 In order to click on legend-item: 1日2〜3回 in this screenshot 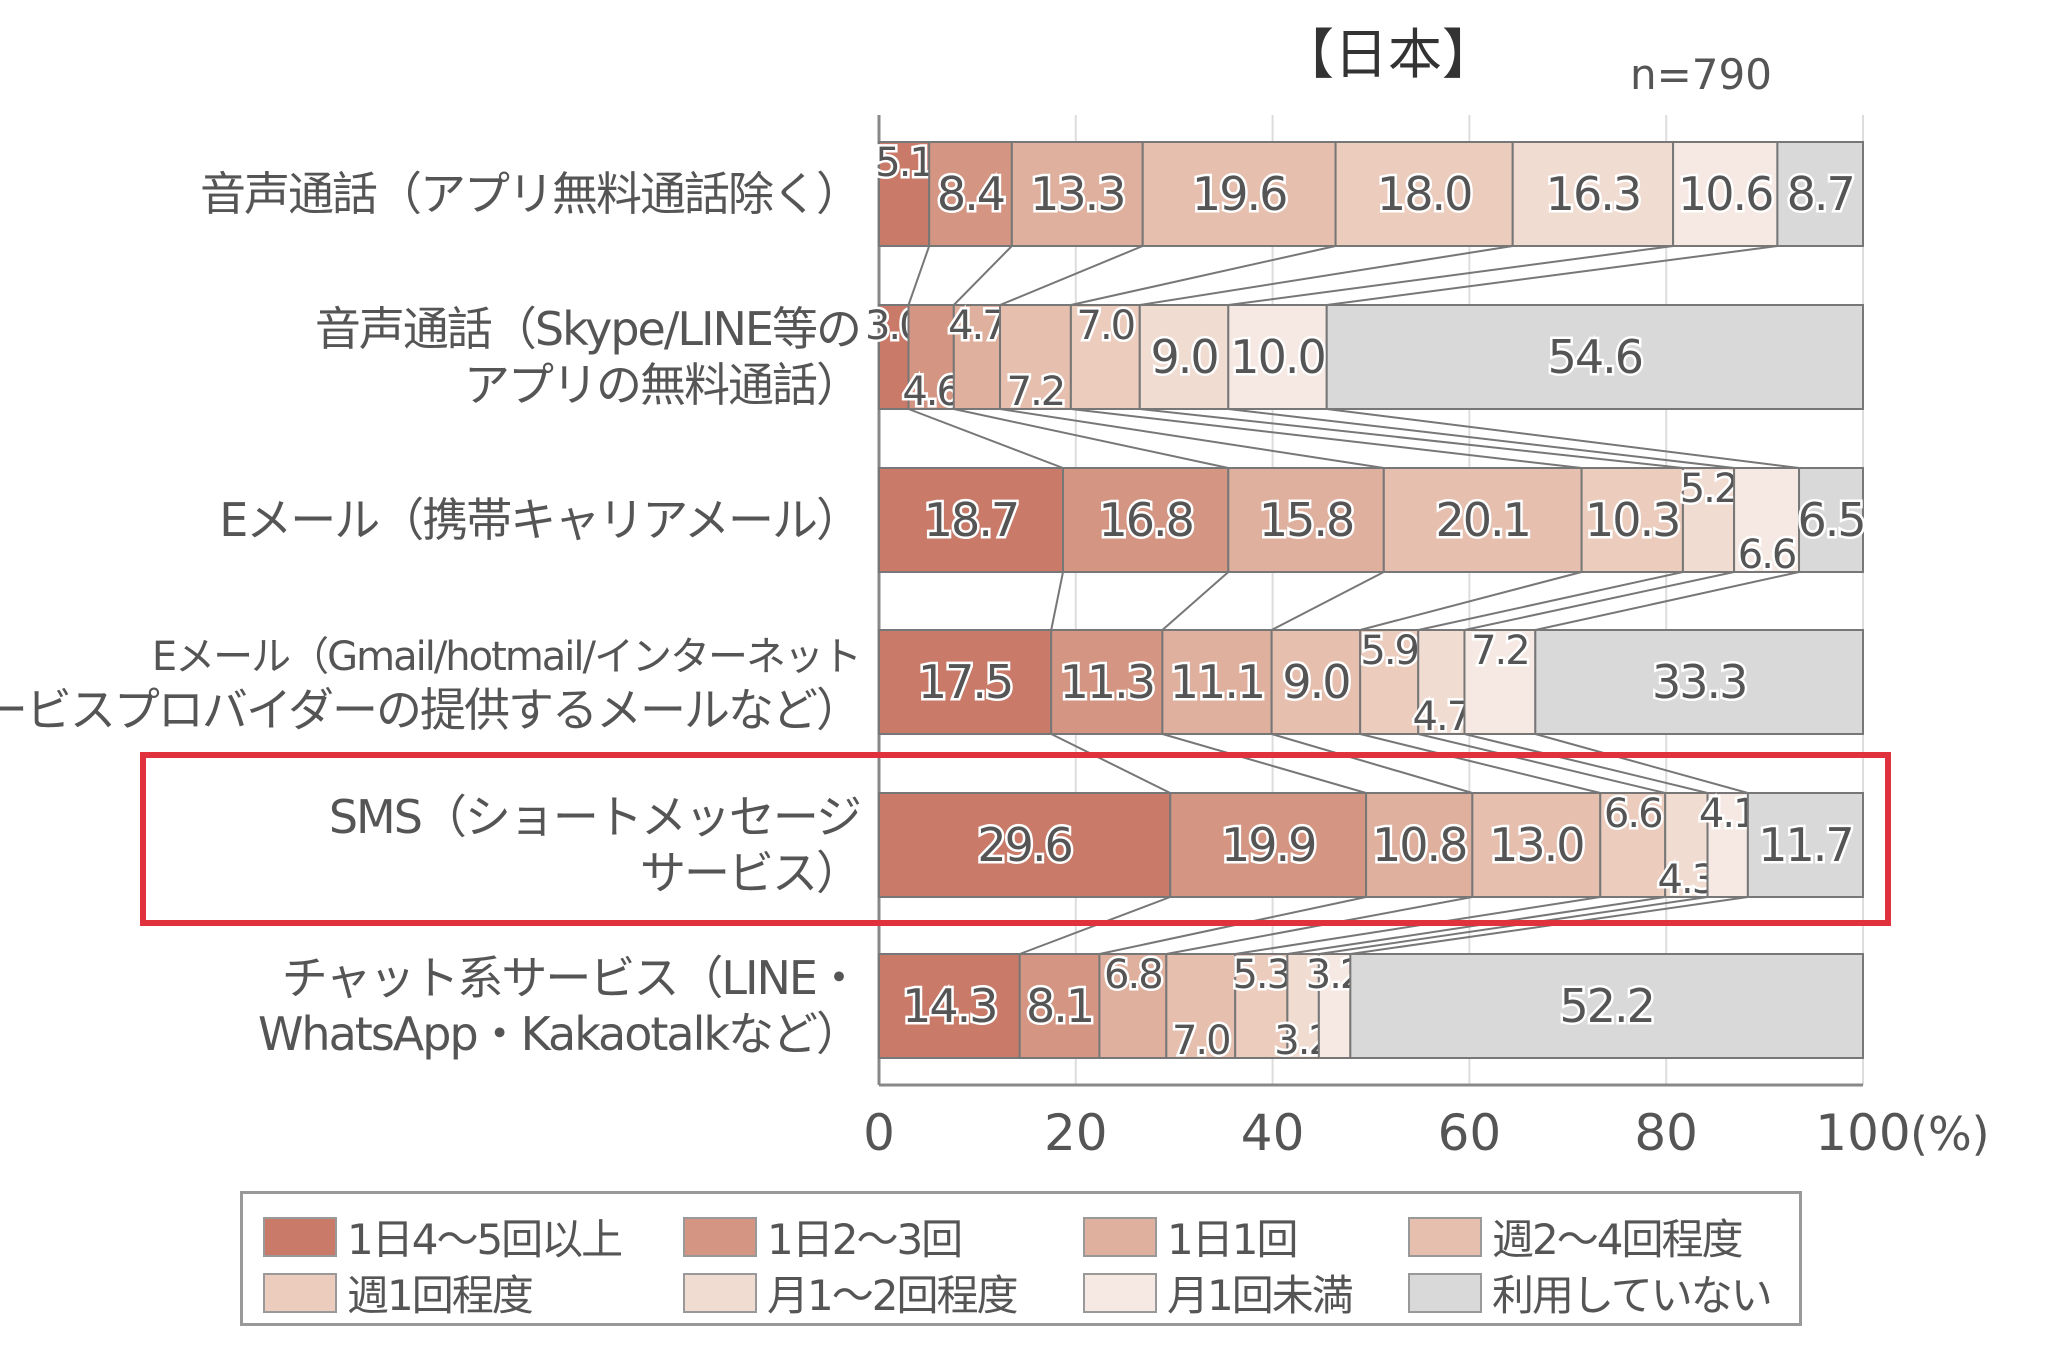, I will do `click(823, 1236)`.